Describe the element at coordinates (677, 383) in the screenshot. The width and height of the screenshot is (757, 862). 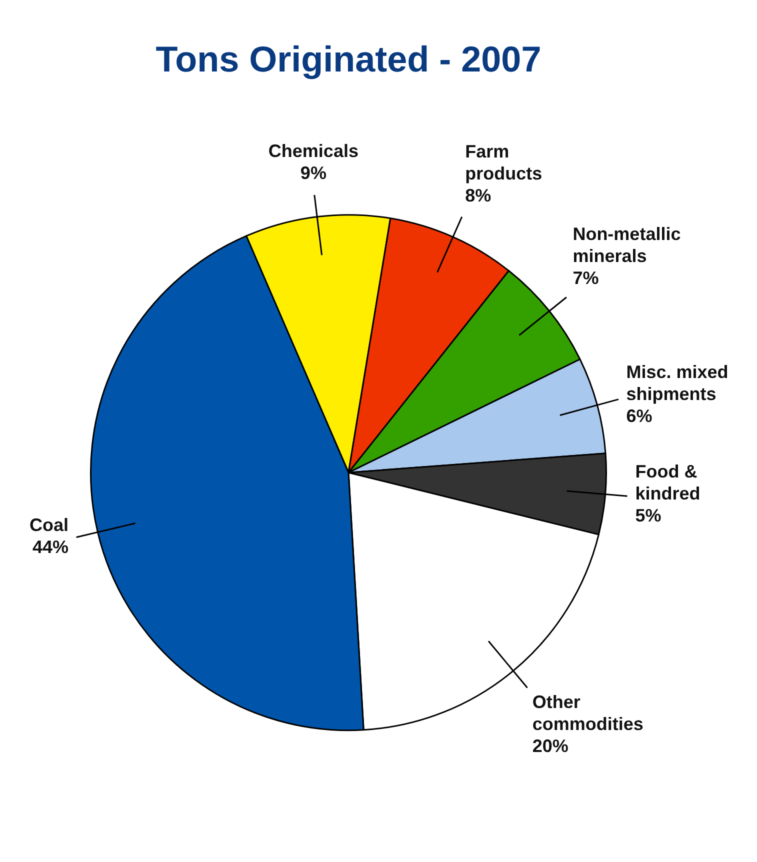
I see `slice-label: Misc. mixed shipments` at that location.